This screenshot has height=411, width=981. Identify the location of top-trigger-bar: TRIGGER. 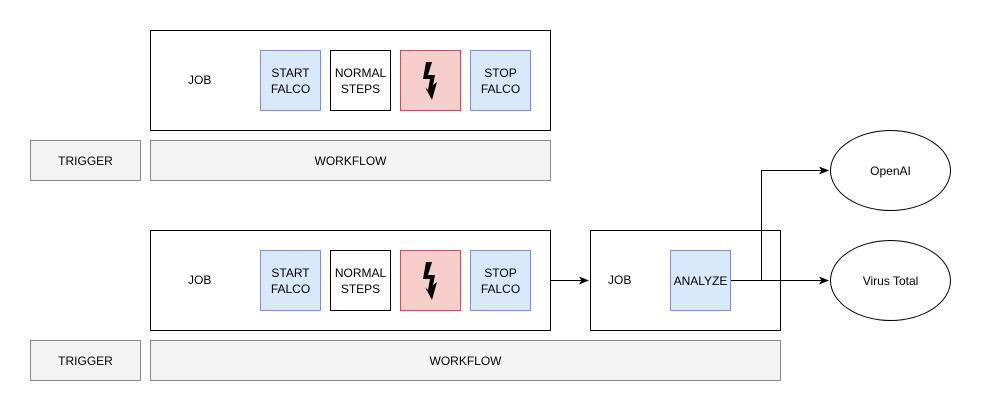
(85, 160).